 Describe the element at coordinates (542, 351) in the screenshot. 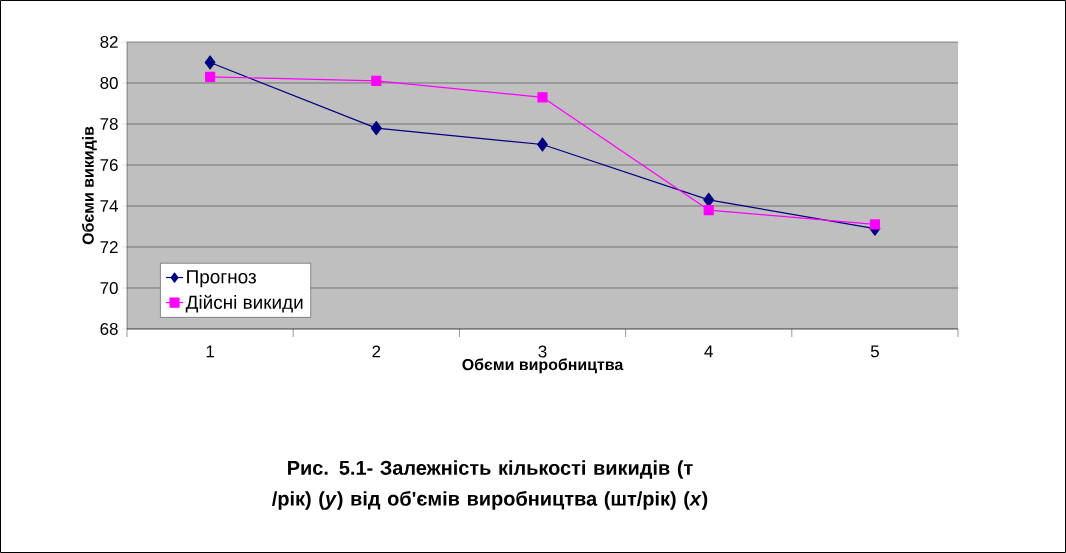

I see `x-tick-label: 3` at that location.